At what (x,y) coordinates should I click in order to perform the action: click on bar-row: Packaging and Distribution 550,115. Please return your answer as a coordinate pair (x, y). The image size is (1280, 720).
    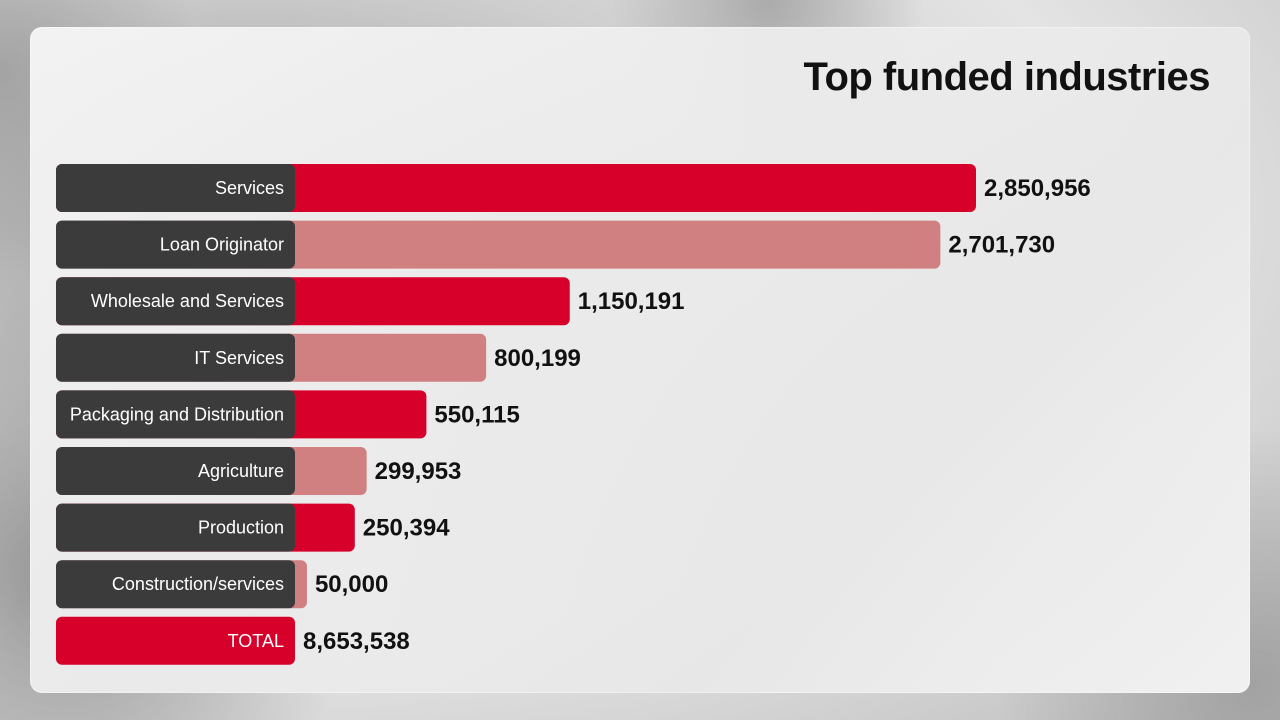
    Looking at the image, I should click on (288, 414).